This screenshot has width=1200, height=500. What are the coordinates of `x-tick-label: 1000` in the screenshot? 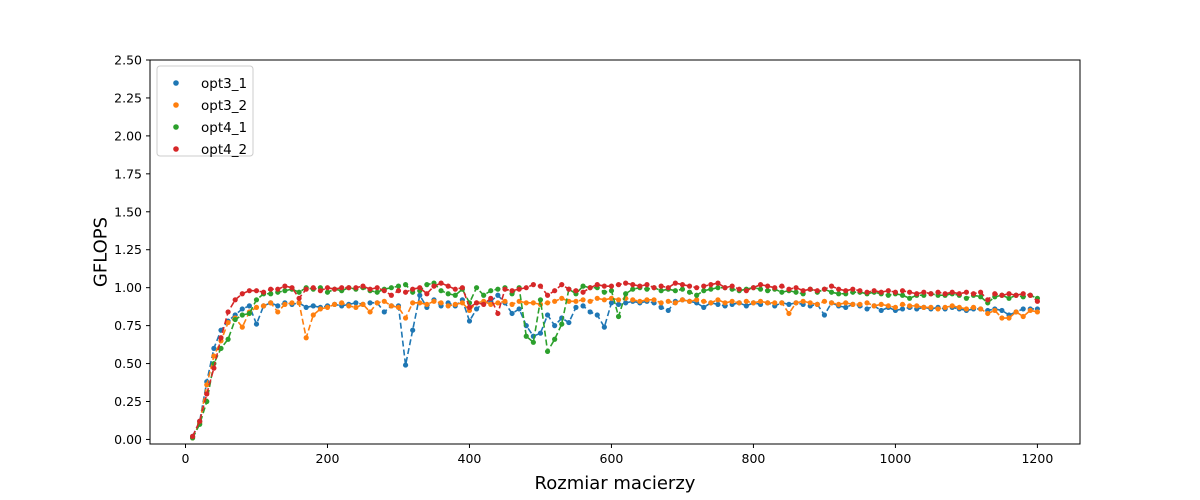 It's located at (896, 458).